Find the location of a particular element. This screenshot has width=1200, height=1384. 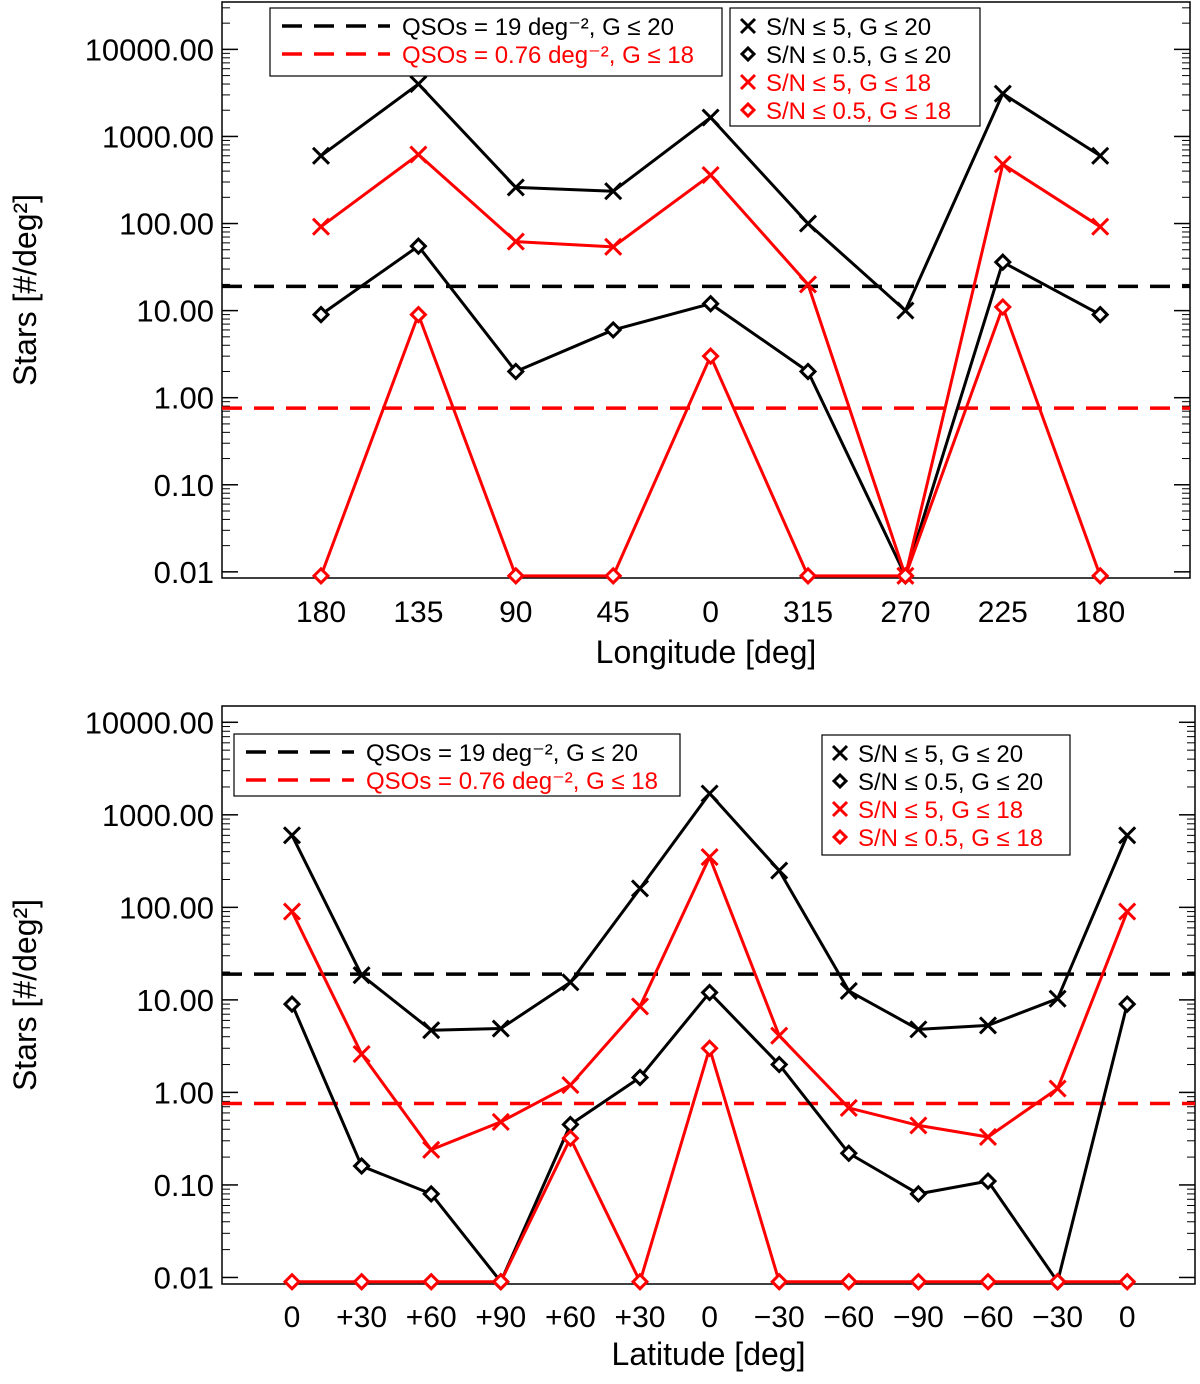

x-tick-label: 90 is located at coordinates (515, 612).